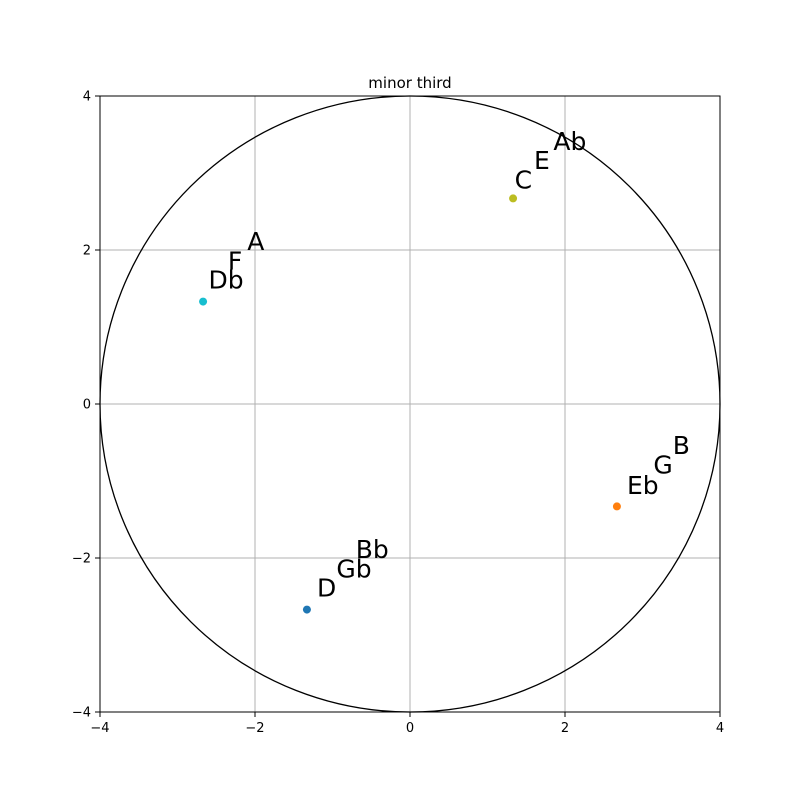  What do you see at coordinates (372, 549) in the screenshot?
I see `note-label: Bb` at bounding box center [372, 549].